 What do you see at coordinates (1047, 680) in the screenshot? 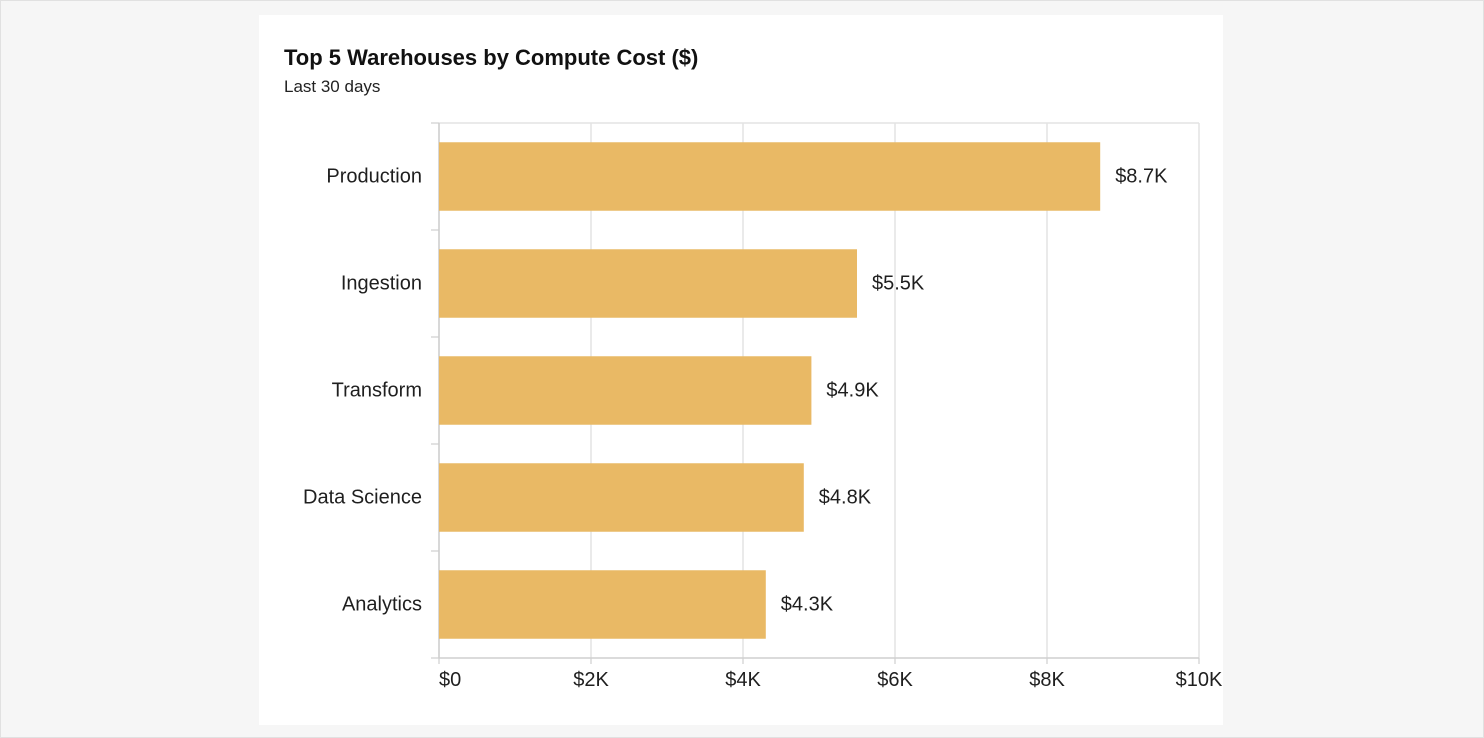
I see `x-tick-label-4: $8K` at bounding box center [1047, 680].